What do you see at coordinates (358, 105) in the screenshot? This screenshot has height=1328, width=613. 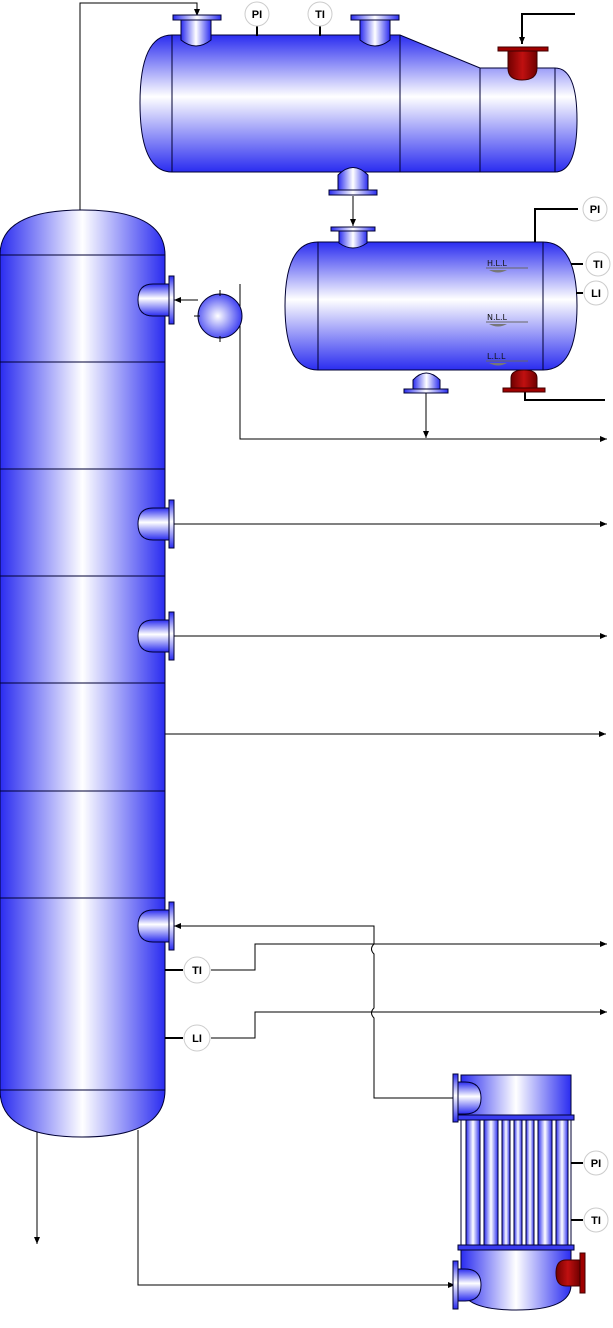 I see `overhead-drum` at bounding box center [358, 105].